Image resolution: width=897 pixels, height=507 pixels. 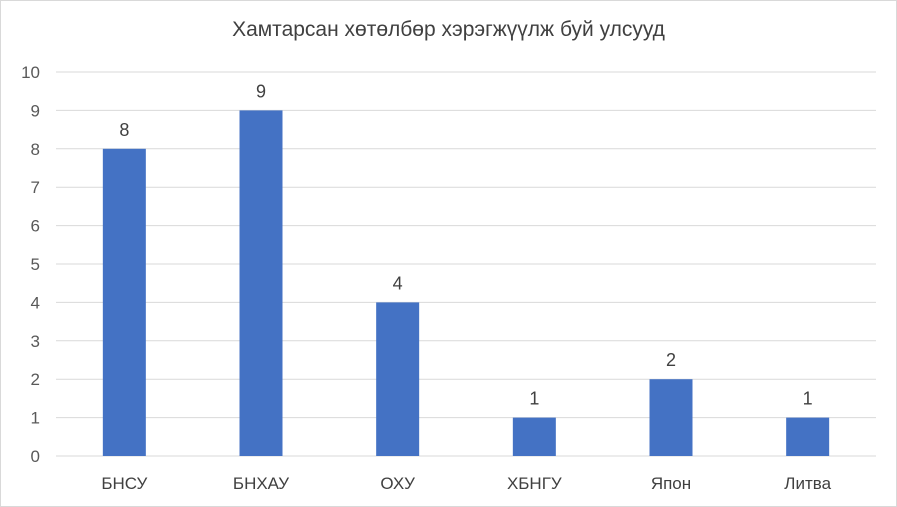 I want to click on y-tick-label: 1, so click(x=35, y=418).